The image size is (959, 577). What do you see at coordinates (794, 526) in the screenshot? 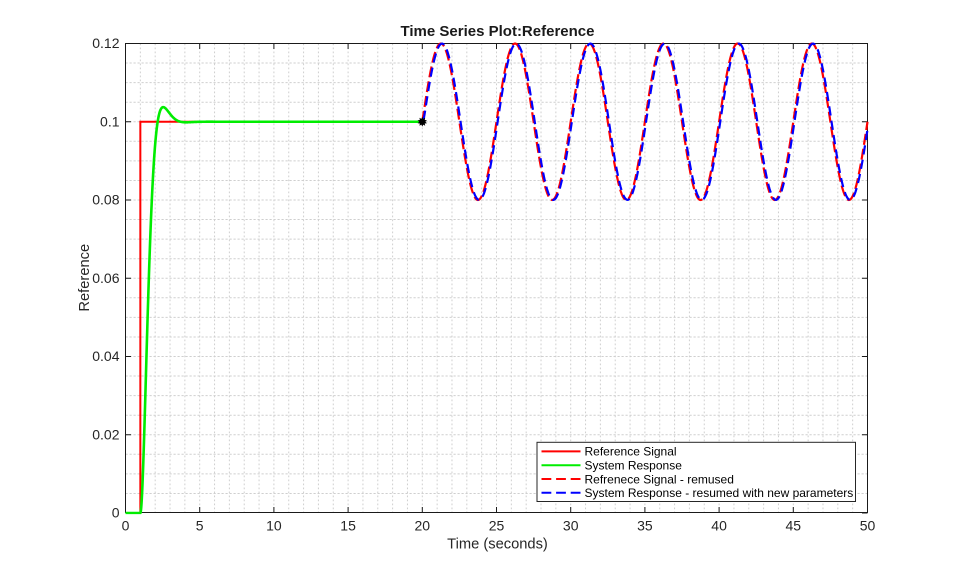
I see `svg-text: 45` at bounding box center [794, 526].